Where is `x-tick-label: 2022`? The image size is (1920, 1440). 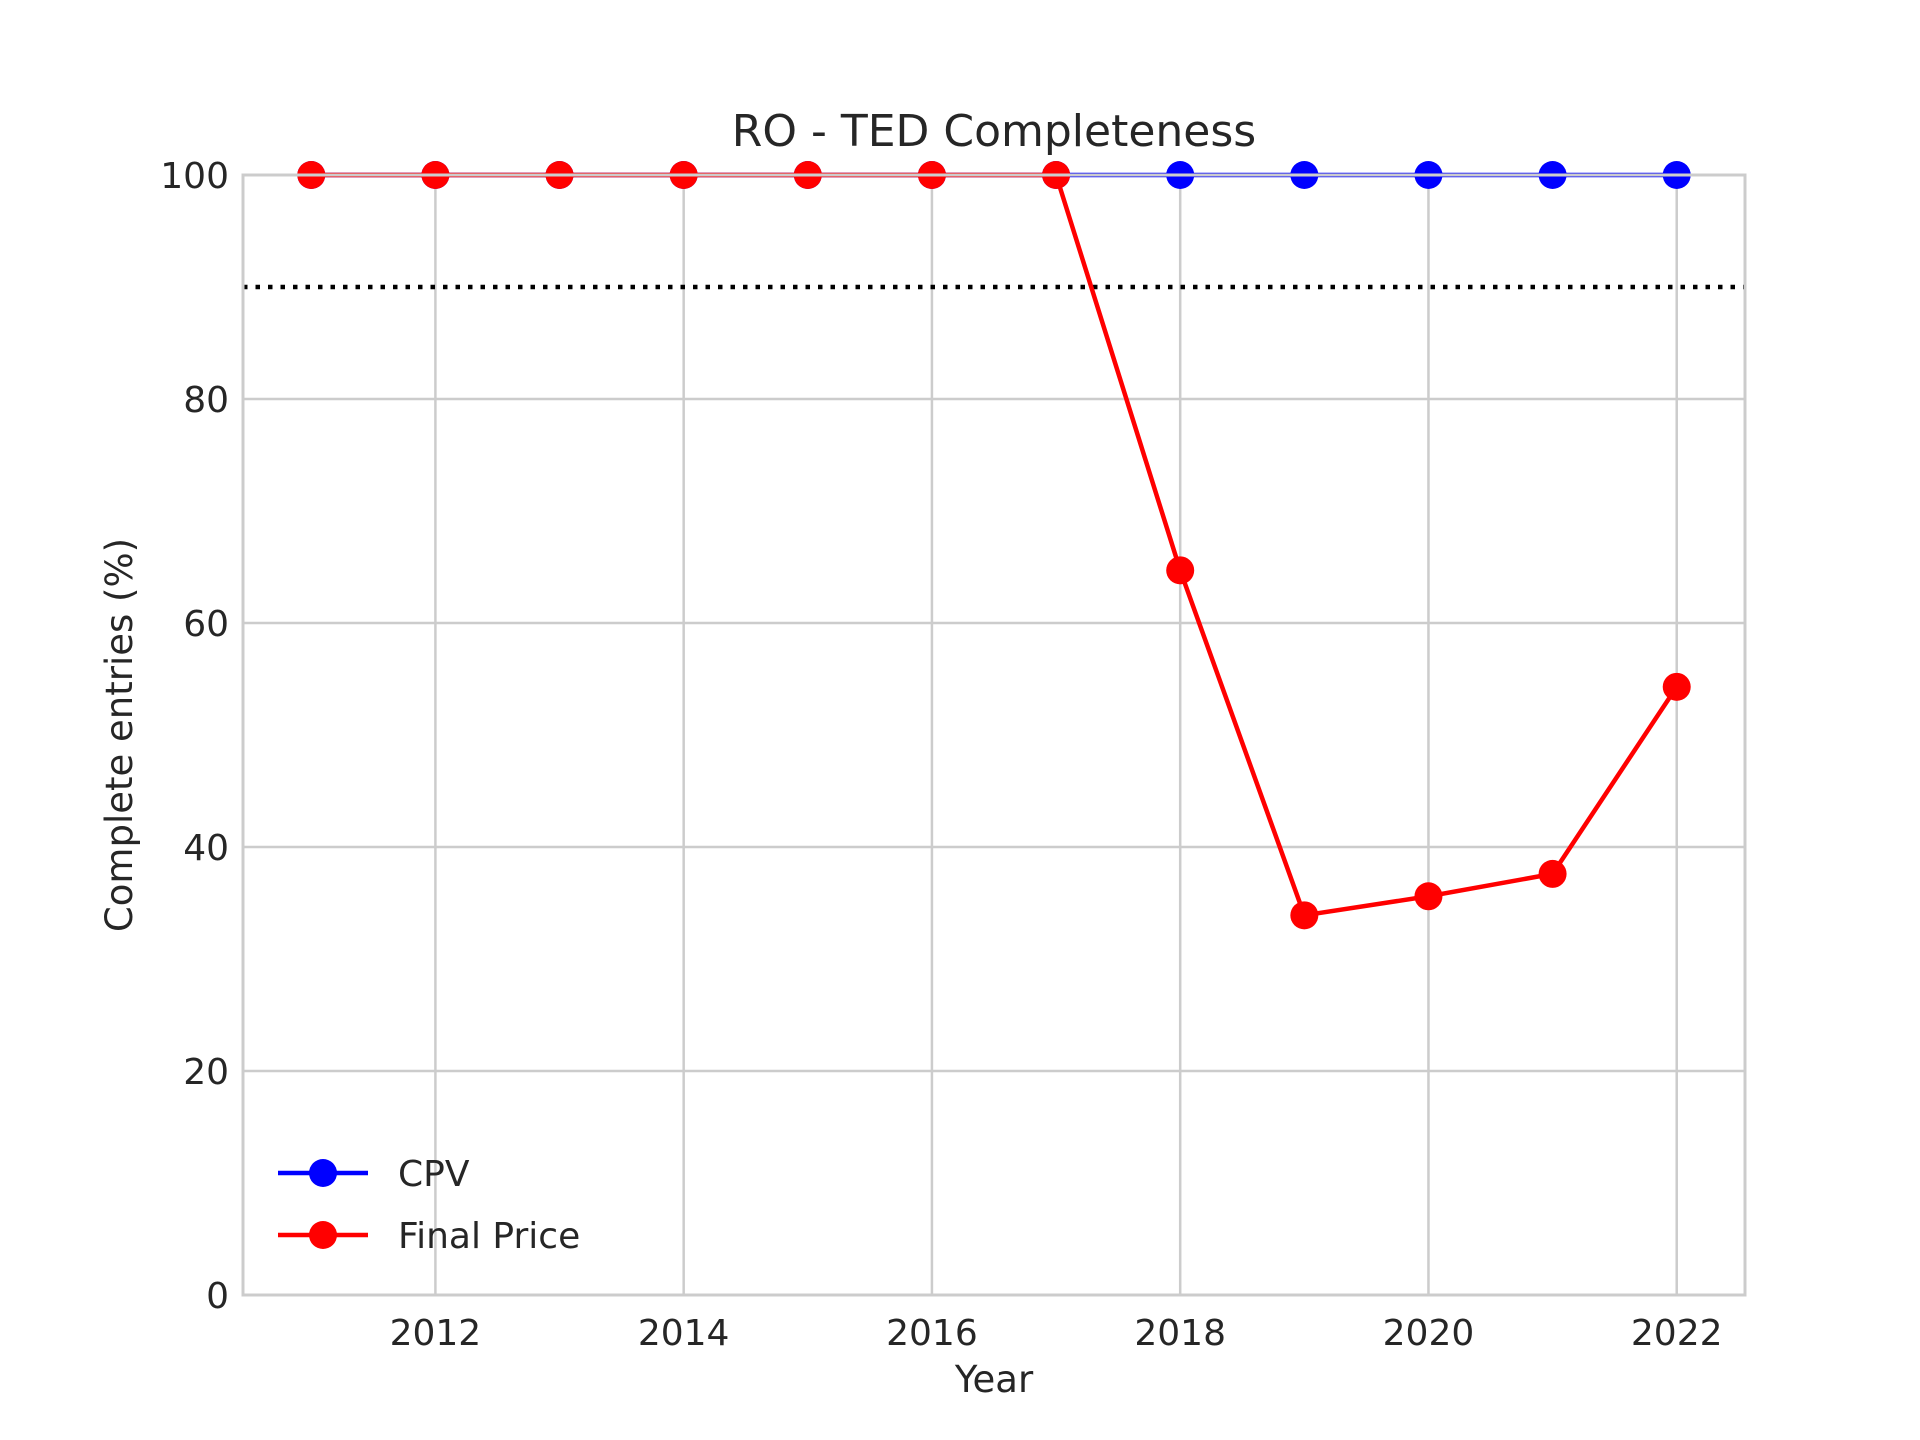 x-tick-label: 2022 is located at coordinates (1677, 1333).